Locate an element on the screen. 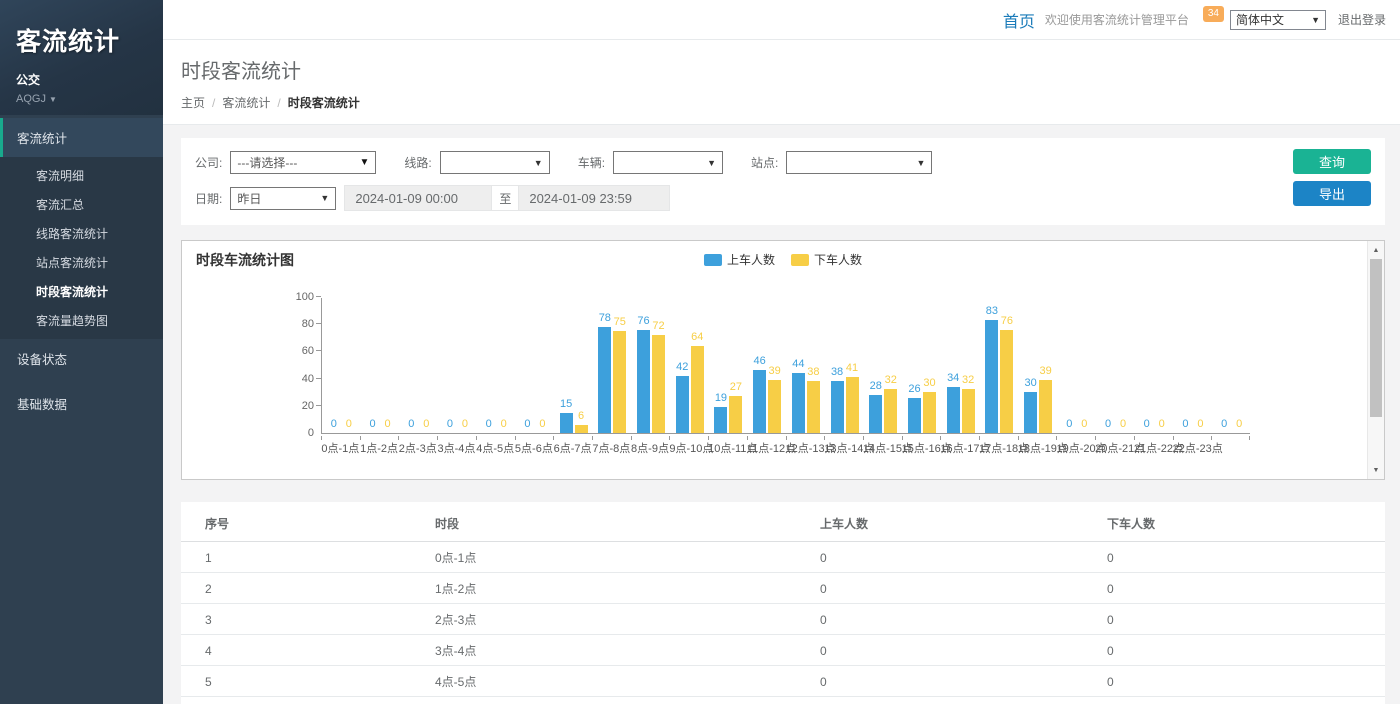 The width and height of the screenshot is (1400, 704). welcome-text: 欢迎使用客流统计管理平台 is located at coordinates (1116, 20).